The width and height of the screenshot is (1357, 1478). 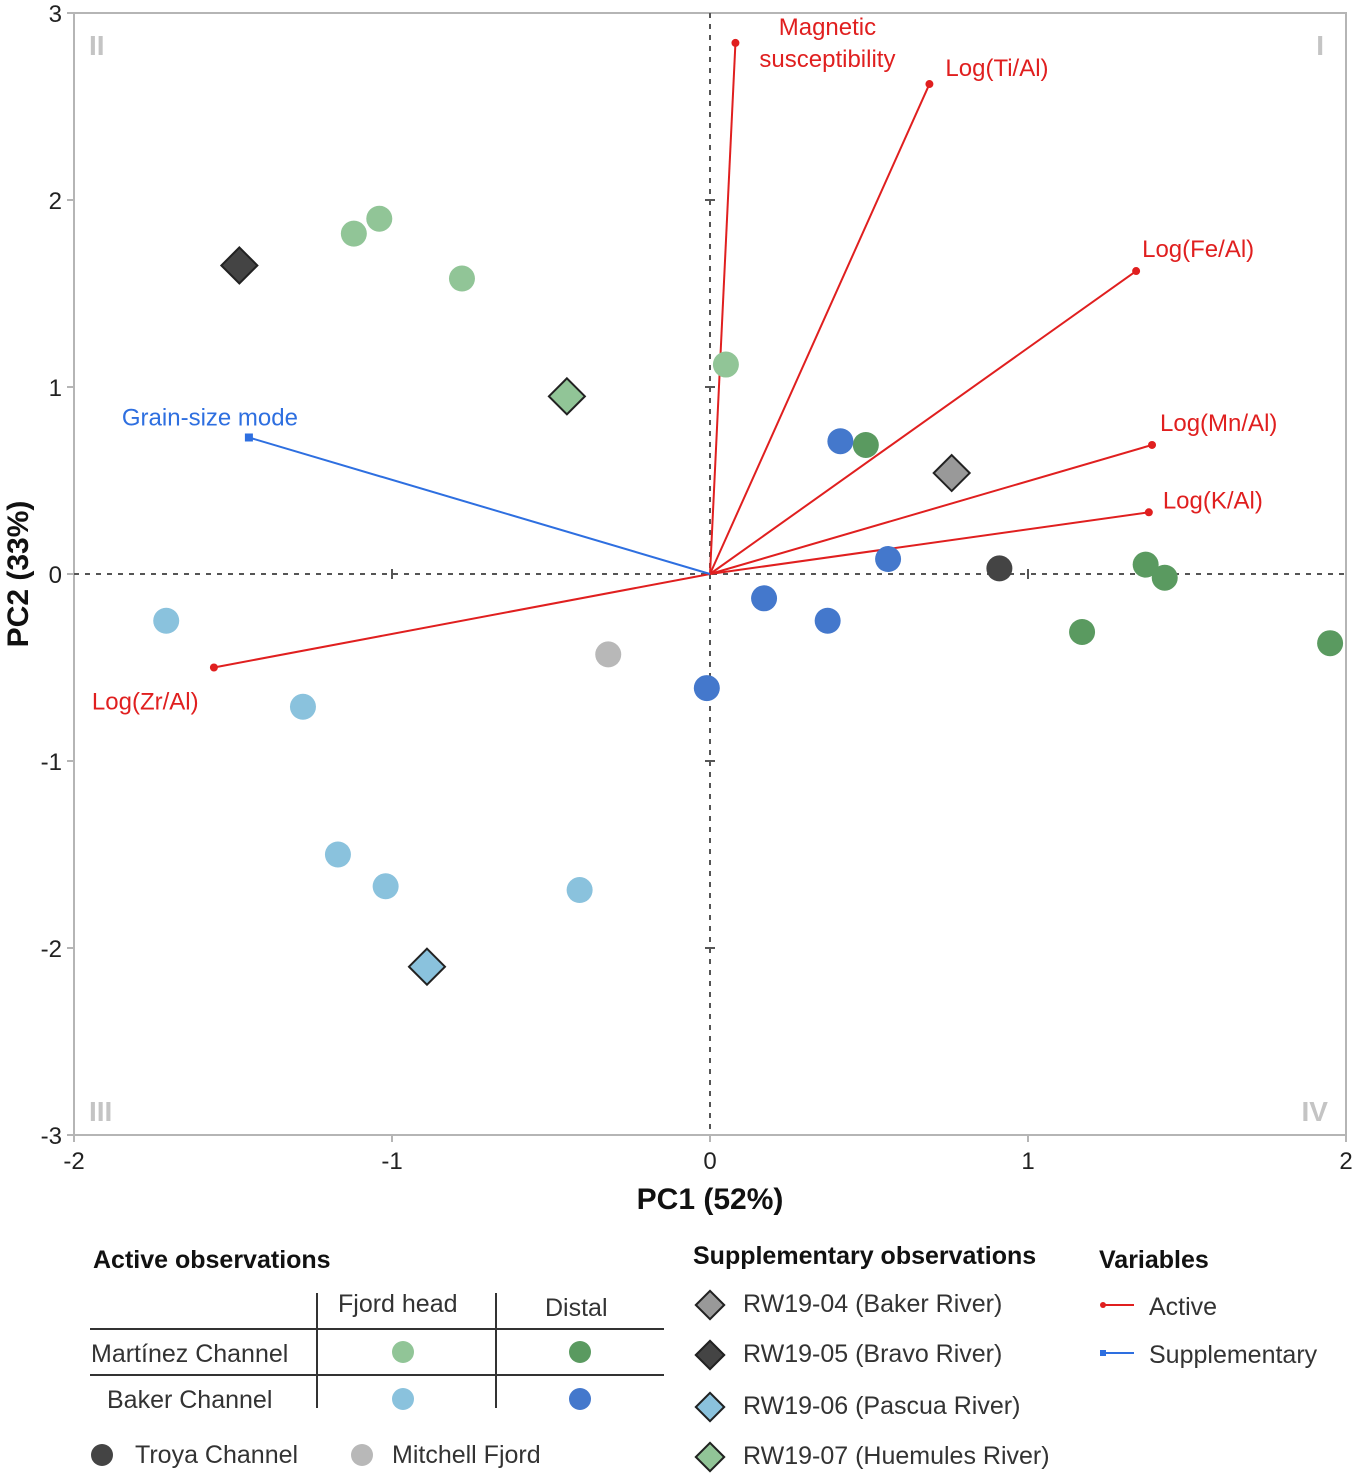 What do you see at coordinates (1233, 1355) in the screenshot?
I see `legend-var-supp-label: Supplementary` at bounding box center [1233, 1355].